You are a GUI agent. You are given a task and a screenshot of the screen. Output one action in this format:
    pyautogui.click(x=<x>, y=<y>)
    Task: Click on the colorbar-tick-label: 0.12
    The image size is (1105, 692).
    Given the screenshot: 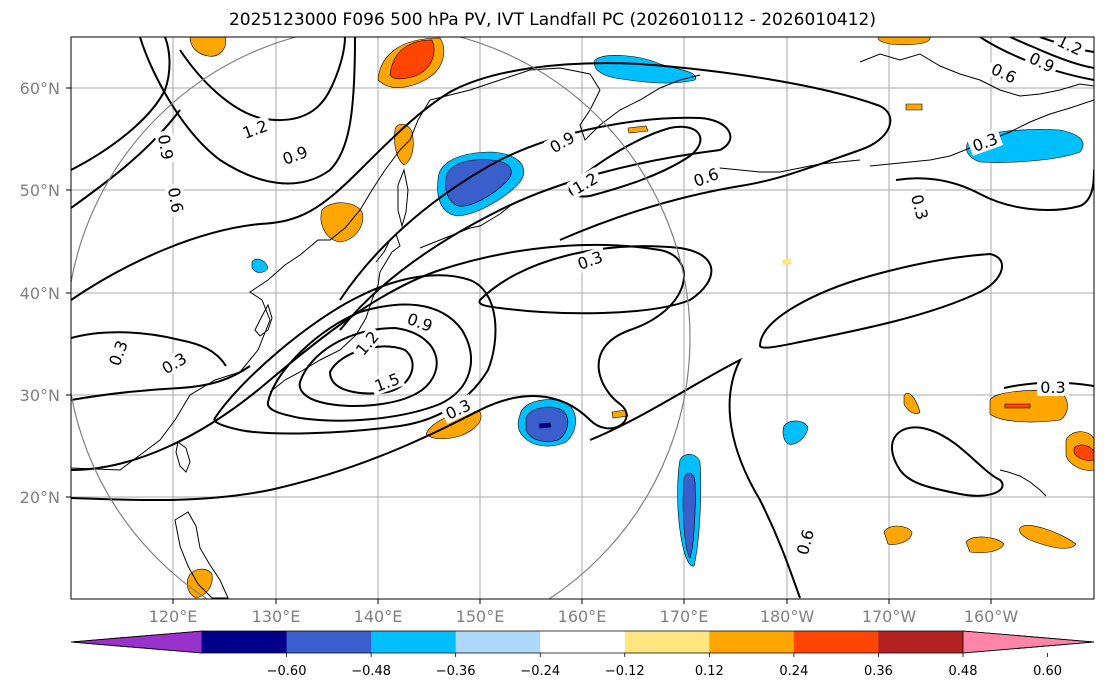 What is the action you would take?
    pyautogui.click(x=709, y=671)
    